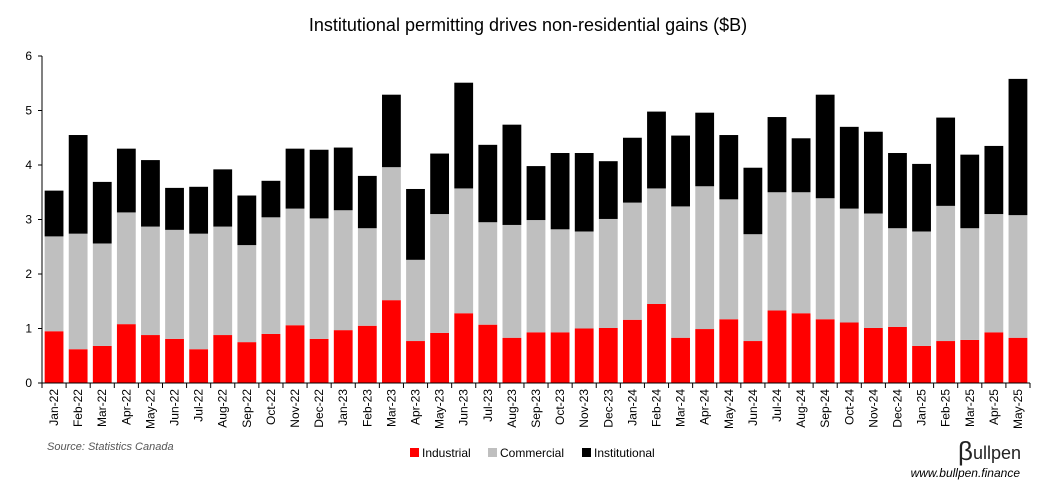  What do you see at coordinates (295, 408) in the screenshot?
I see `x-tick-label: Nov-22` at bounding box center [295, 408].